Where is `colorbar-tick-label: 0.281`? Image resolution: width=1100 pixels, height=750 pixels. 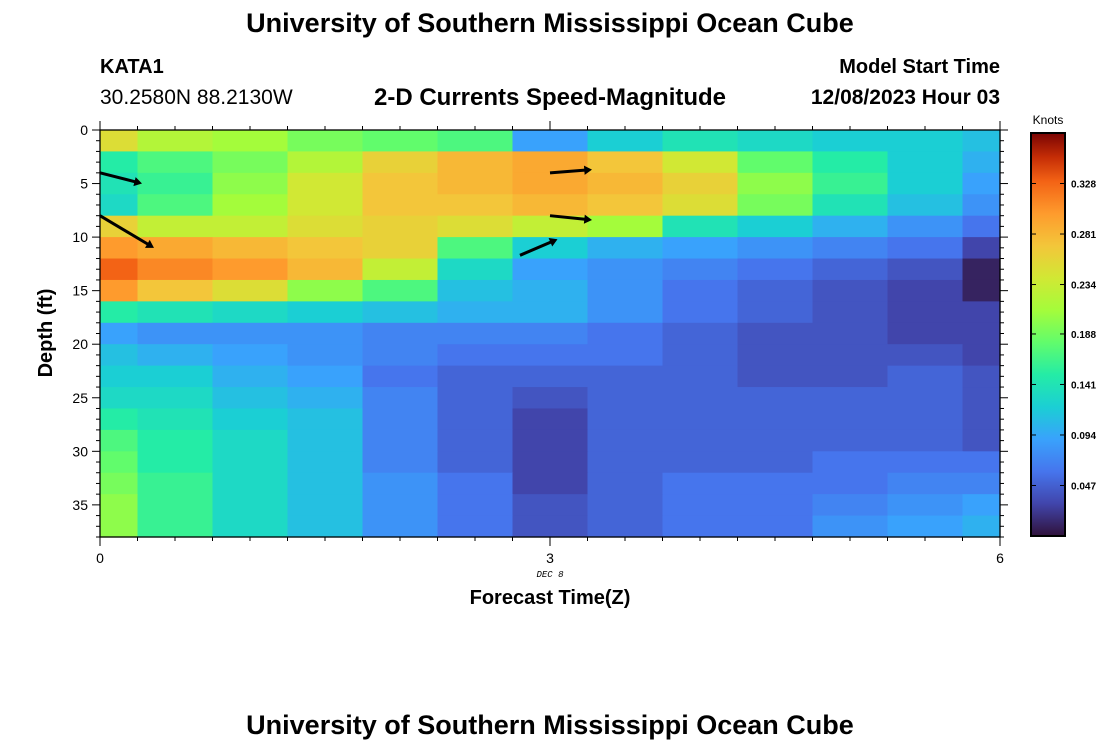
colorbar-tick-label: 0.281 is located at coordinates (1083, 235).